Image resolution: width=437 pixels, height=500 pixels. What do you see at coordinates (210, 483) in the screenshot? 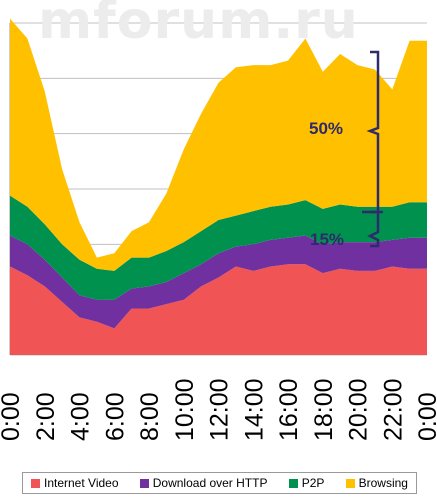
I see `legend-label: Download over HTTP` at bounding box center [210, 483].